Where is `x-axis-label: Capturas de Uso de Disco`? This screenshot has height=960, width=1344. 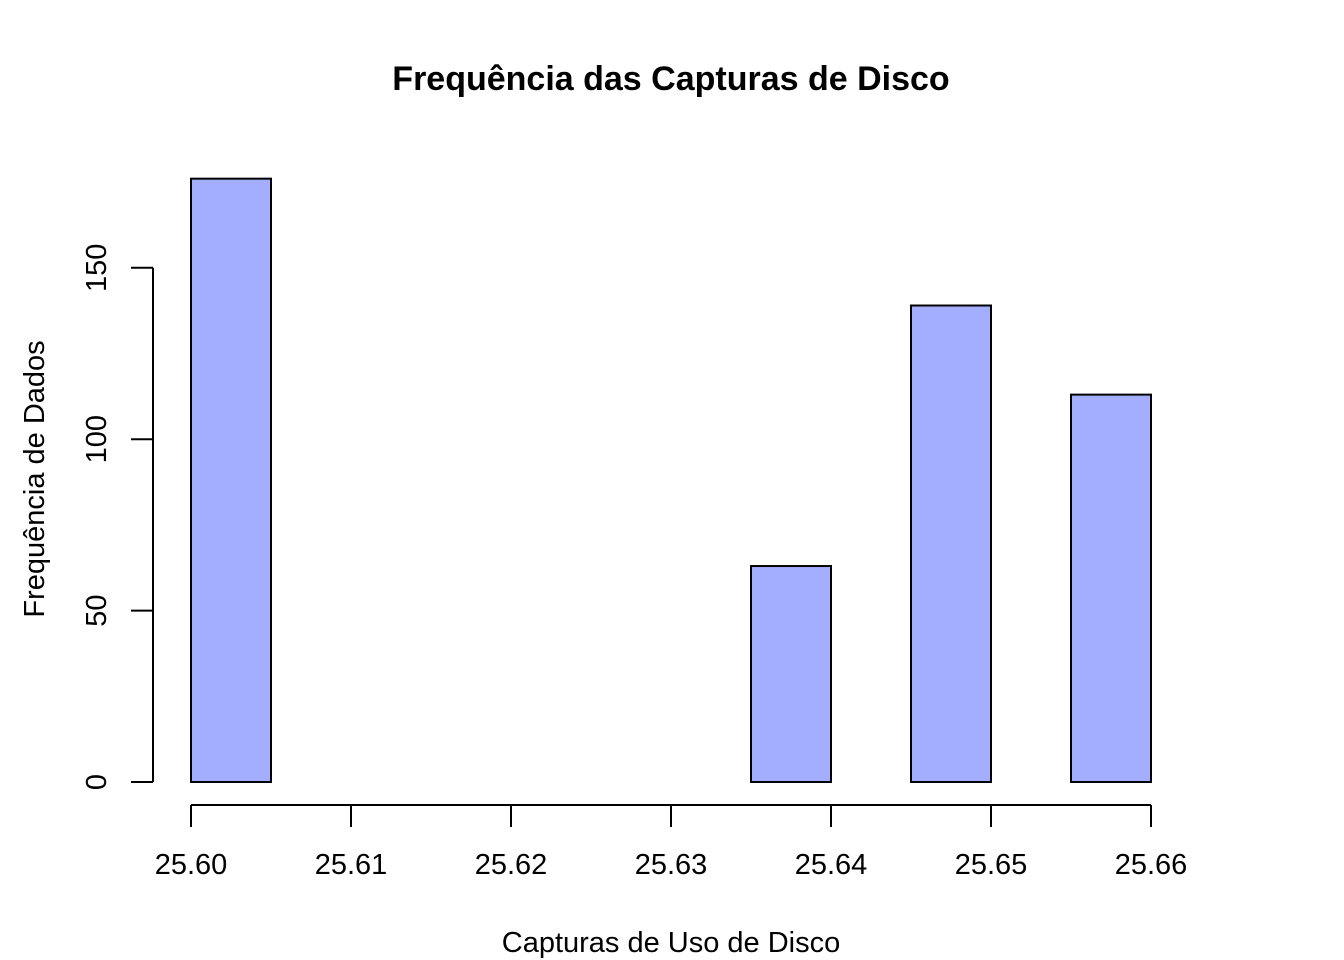 x-axis-label: Capturas de Uso de Disco is located at coordinates (671, 943).